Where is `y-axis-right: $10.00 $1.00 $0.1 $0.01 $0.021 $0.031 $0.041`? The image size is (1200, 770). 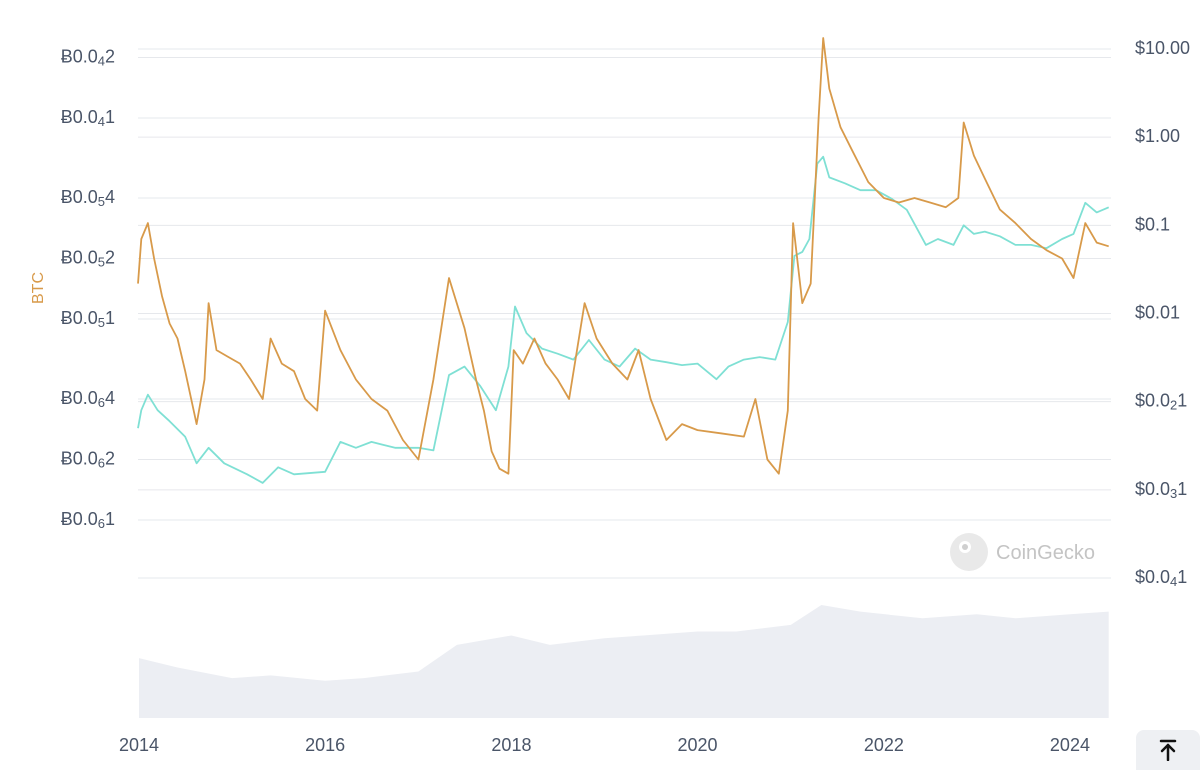
y-axis-right: $10.00 $1.00 $0.1 $0.01 $0.021 $0.031 $0.041 is located at coordinates (1162, 314).